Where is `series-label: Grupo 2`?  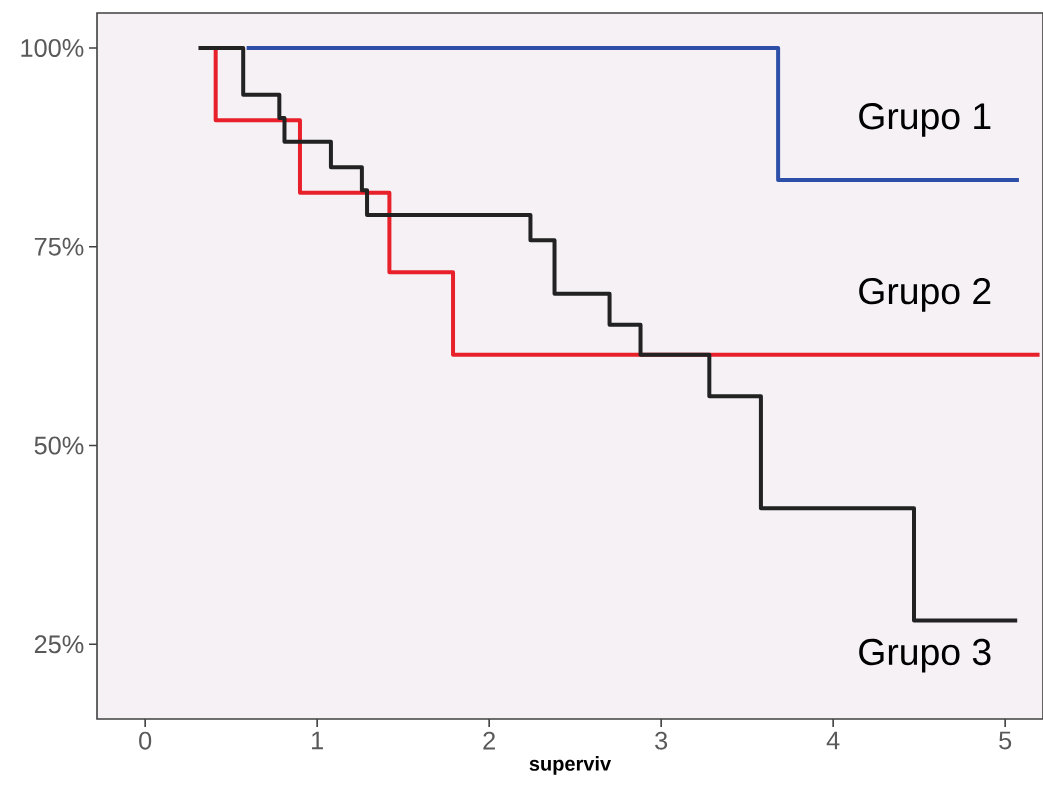
series-label: Grupo 2 is located at coordinates (925, 294).